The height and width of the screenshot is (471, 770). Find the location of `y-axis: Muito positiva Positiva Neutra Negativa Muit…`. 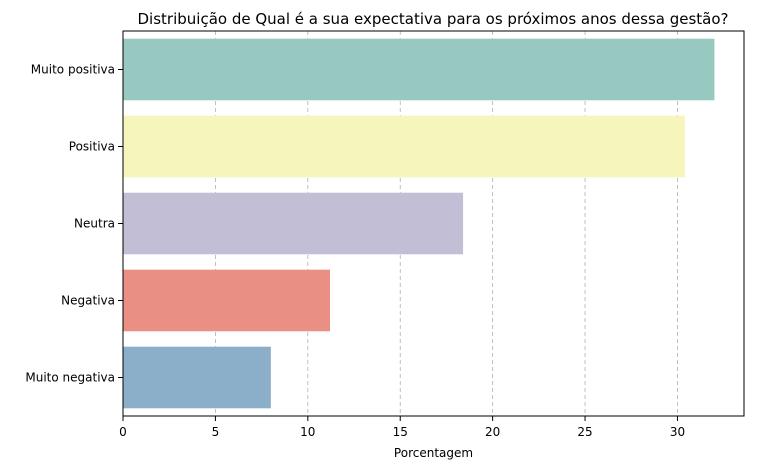

y-axis: Muito positiva Positiva Neutra Negativa Muit… is located at coordinates (74, 224).